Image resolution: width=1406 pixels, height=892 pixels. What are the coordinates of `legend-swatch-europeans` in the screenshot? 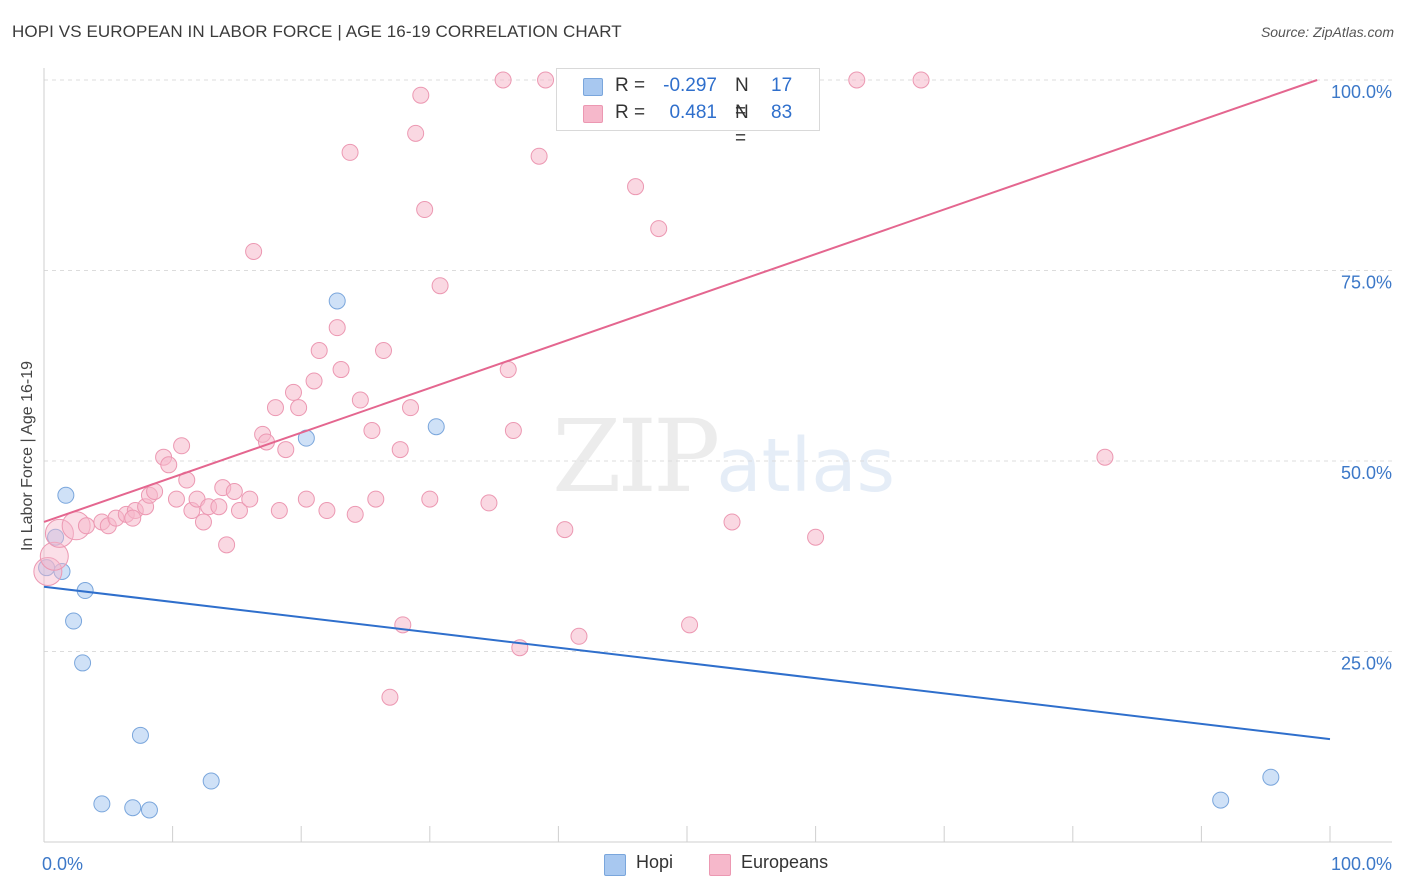 It's located at (720, 865).